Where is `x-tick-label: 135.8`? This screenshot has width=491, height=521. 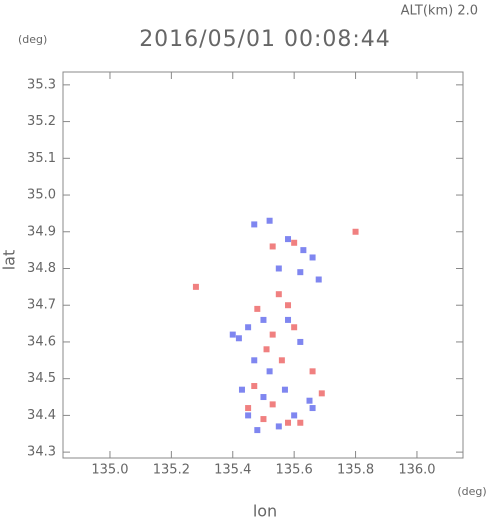
x-tick-label: 135.8 is located at coordinates (355, 470).